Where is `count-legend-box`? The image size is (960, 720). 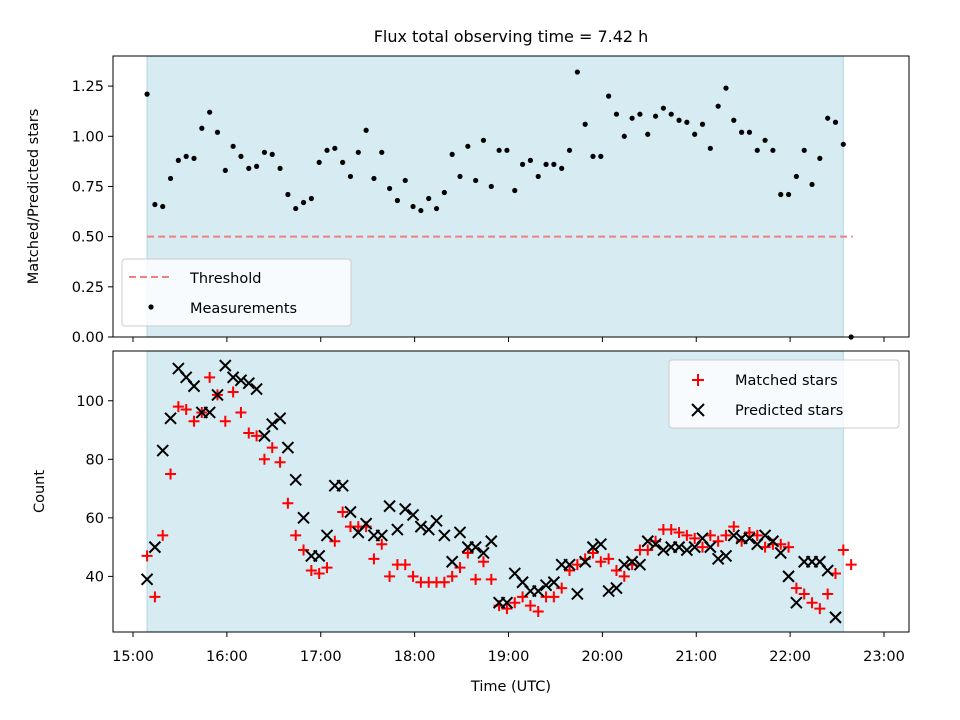 count-legend-box is located at coordinates (784, 394).